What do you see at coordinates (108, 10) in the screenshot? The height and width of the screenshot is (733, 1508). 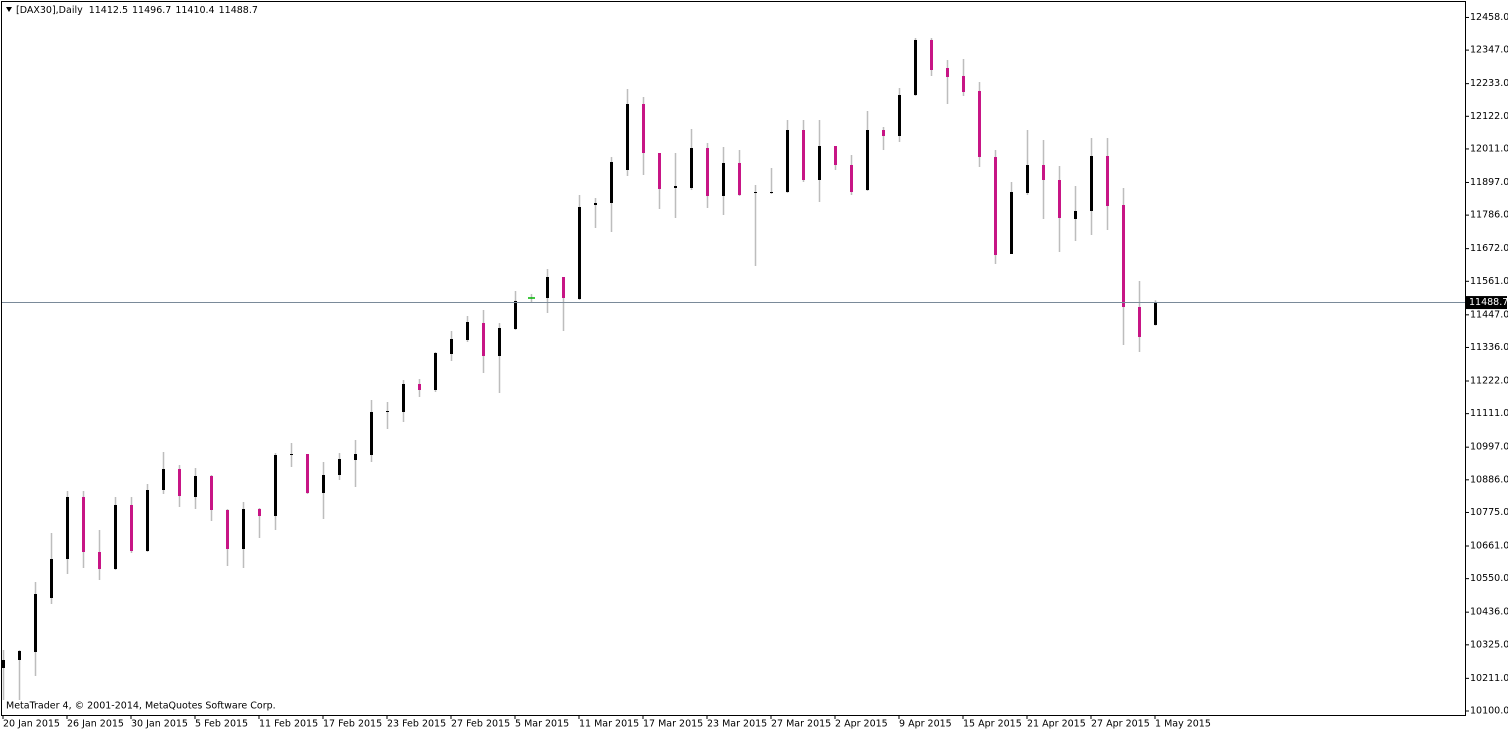 I see `open-value: 11412.5` at bounding box center [108, 10].